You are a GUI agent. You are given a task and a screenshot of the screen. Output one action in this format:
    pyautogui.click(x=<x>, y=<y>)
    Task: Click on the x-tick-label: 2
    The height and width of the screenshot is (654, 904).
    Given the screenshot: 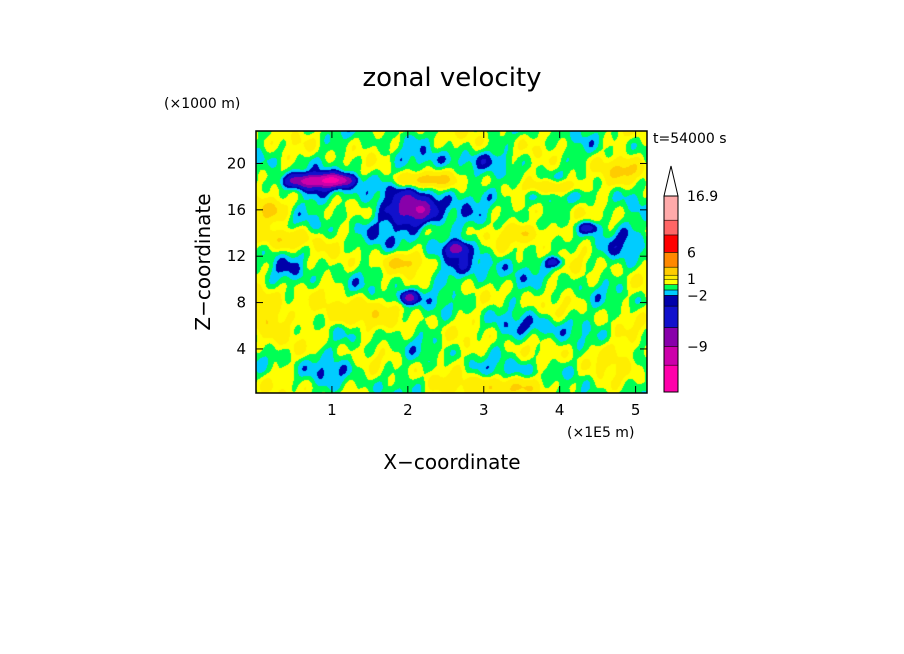 What is the action you would take?
    pyautogui.click(x=408, y=410)
    